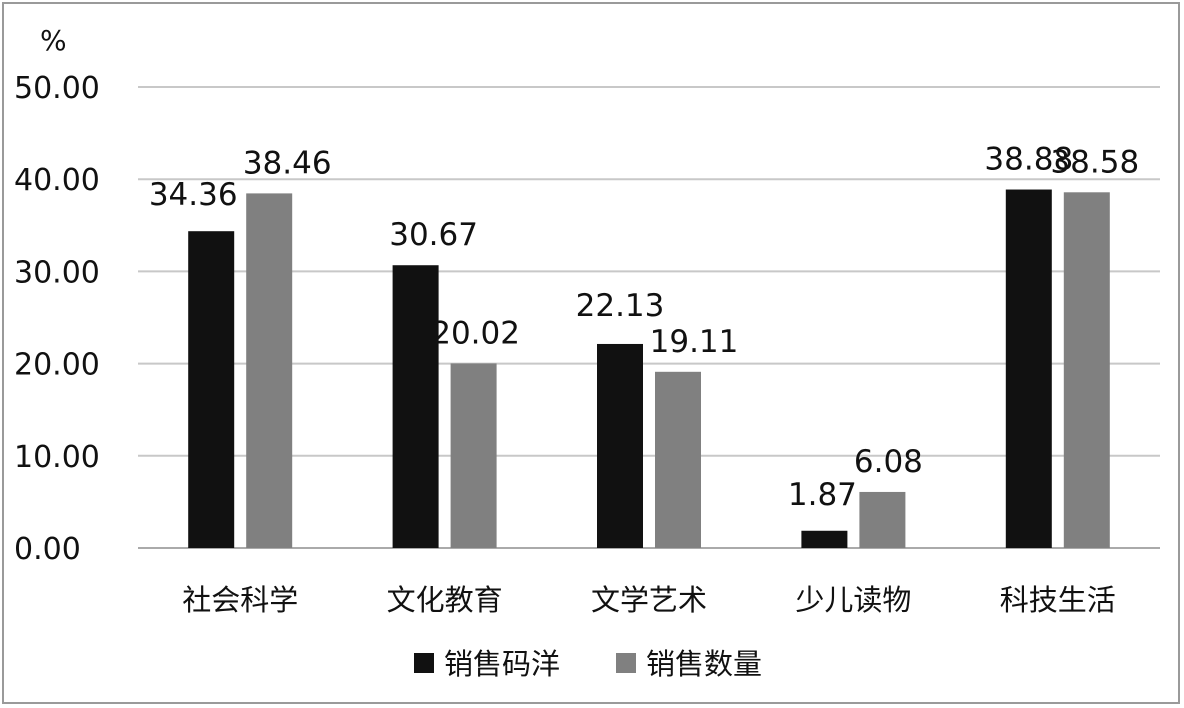 This screenshot has height=708, width=1184. I want to click on data-label: 34.36, so click(193, 195).